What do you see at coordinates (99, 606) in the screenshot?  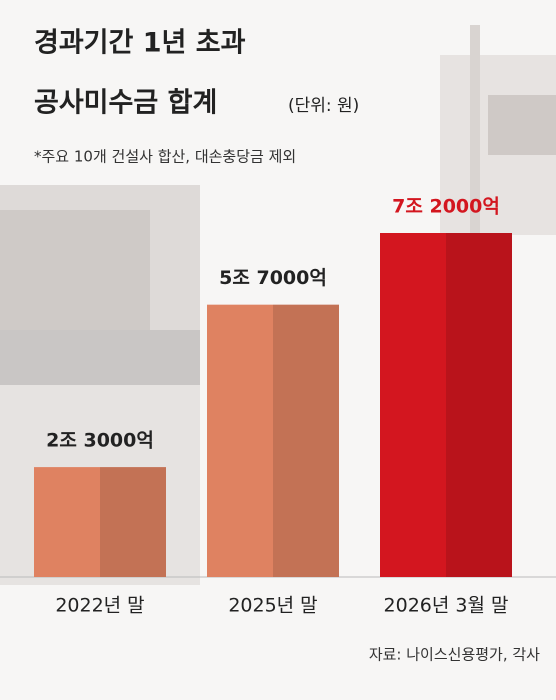 I see `x-tick-label: 2022년 말` at bounding box center [99, 606].